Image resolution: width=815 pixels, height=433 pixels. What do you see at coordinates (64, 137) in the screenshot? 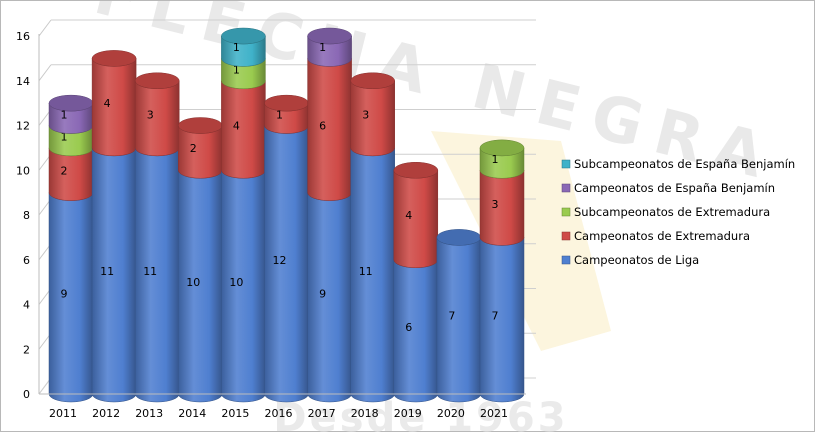
I see `data-label-2011-subcampeonatos-de-extremadura: 1` at bounding box center [64, 137].